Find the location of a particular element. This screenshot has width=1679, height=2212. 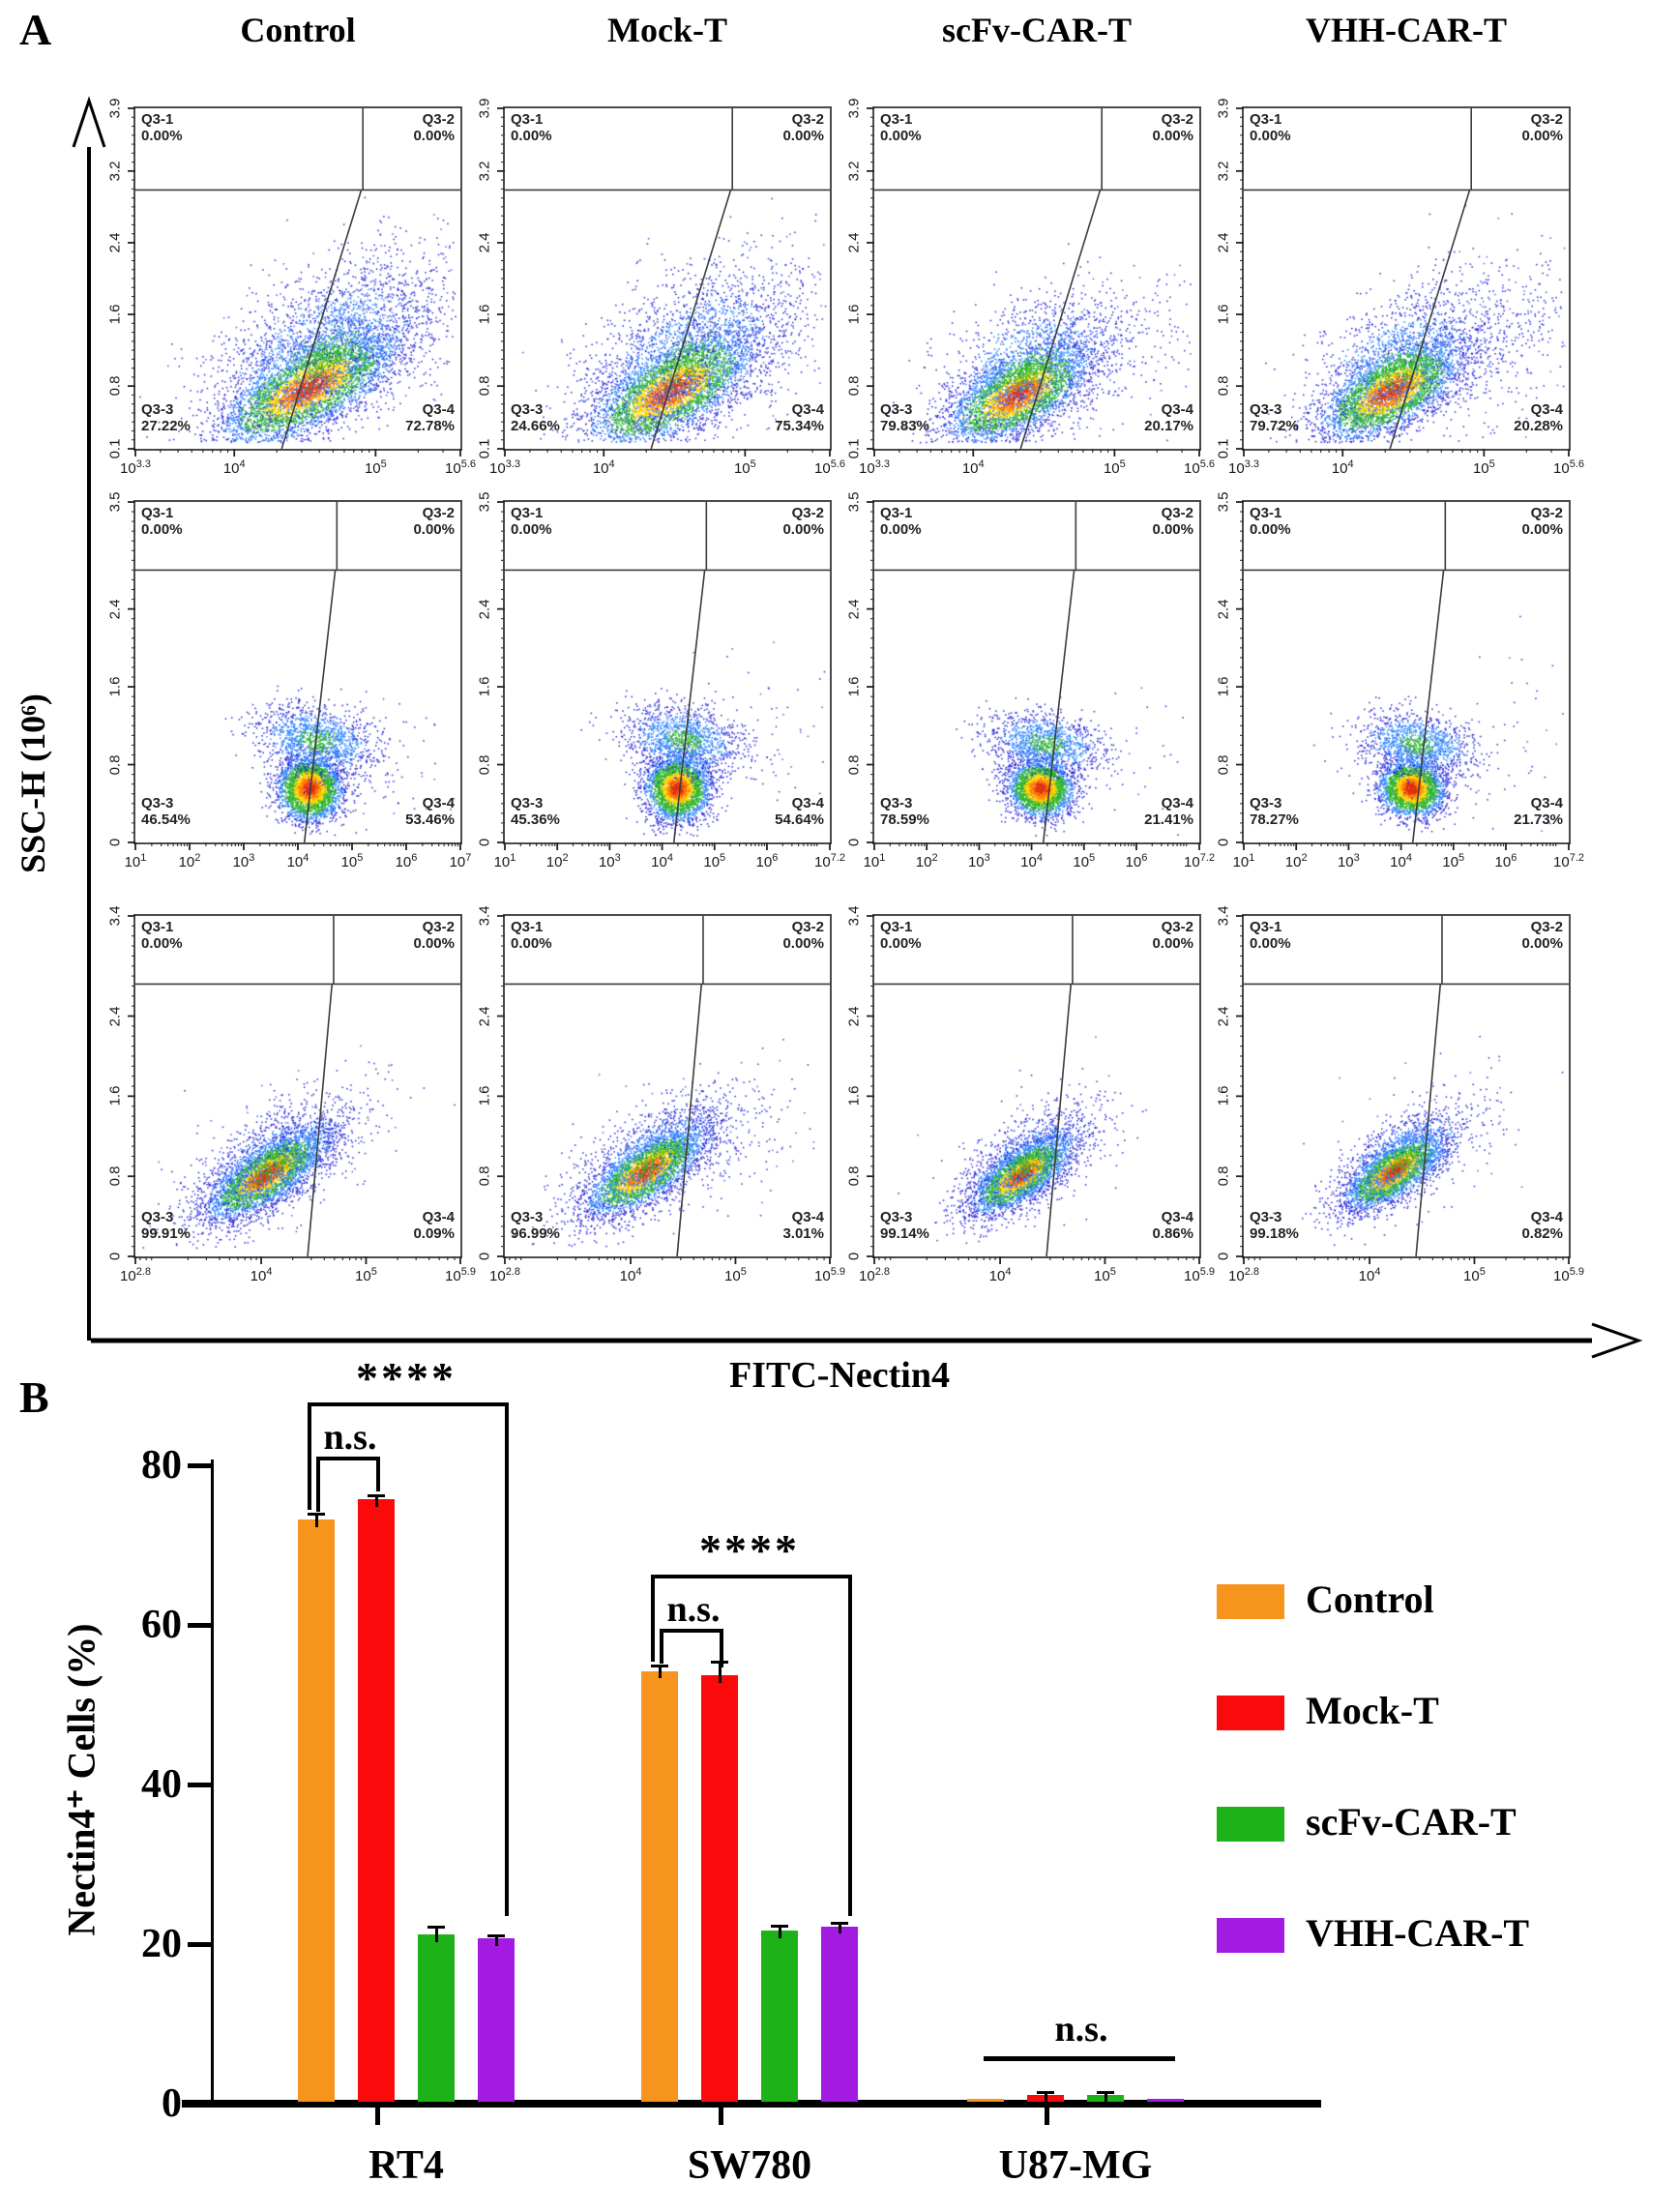

x-tick-label: 102.8 is located at coordinates (505, 1275).